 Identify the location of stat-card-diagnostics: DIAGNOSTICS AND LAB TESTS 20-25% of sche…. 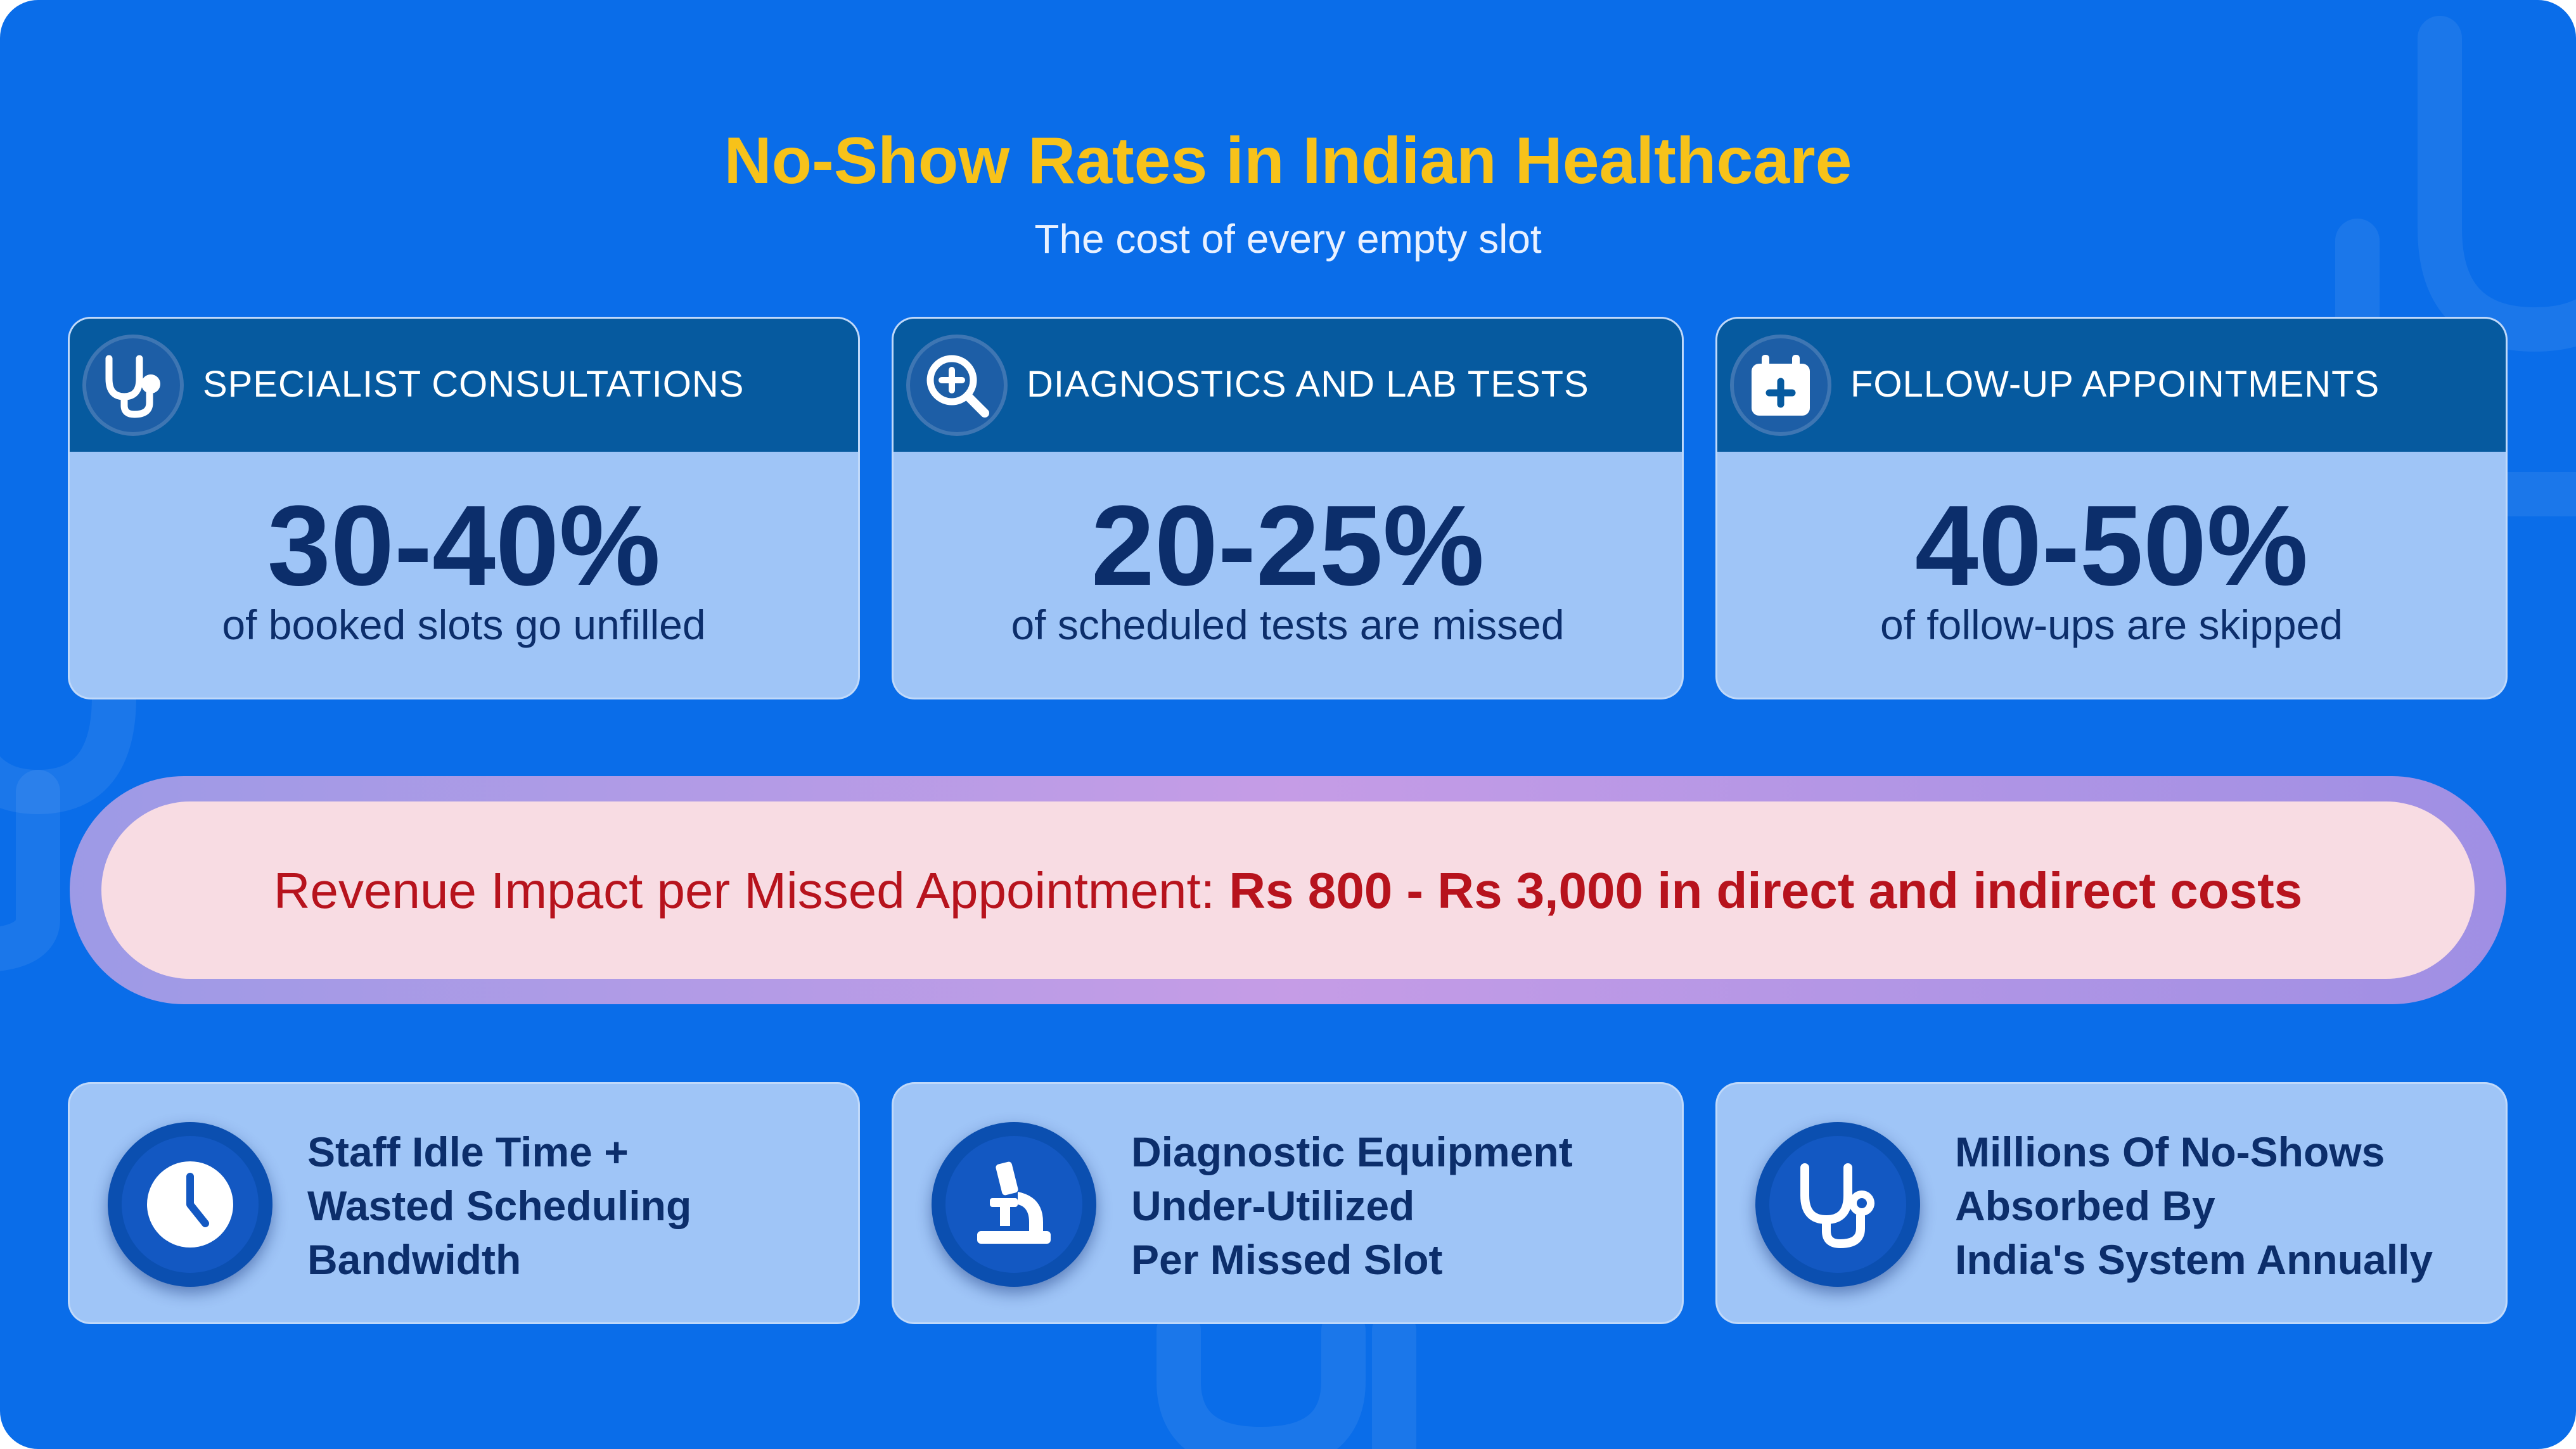
(1288, 508).